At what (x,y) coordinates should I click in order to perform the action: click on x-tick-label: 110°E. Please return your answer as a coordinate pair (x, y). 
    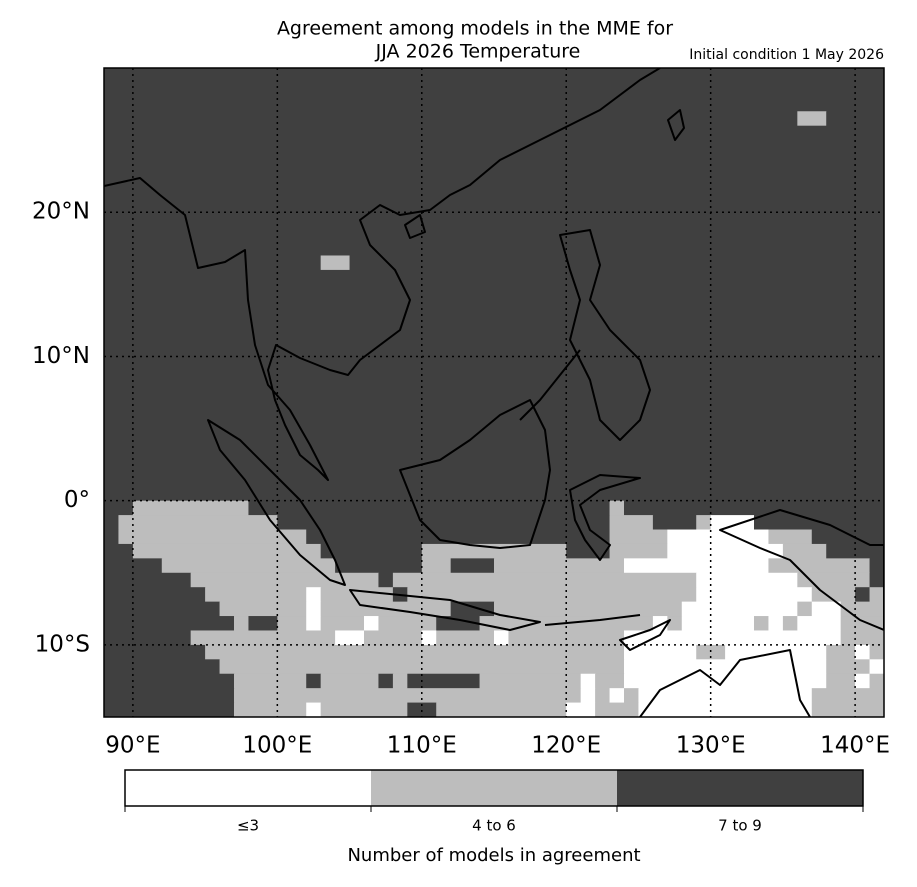
    Looking at the image, I should click on (422, 746).